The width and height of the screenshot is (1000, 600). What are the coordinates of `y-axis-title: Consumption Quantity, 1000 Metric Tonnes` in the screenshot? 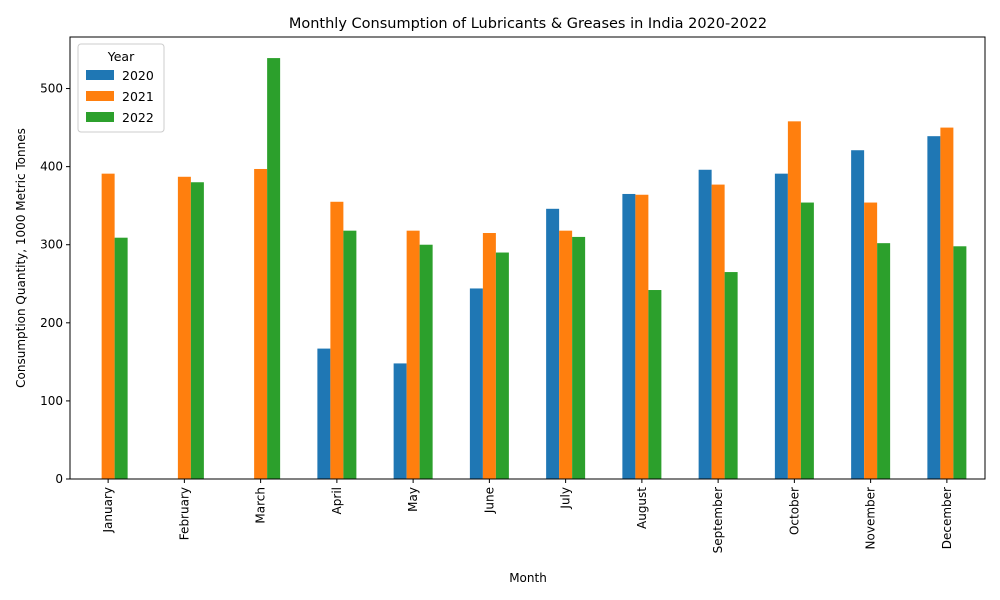 It's located at (21, 258).